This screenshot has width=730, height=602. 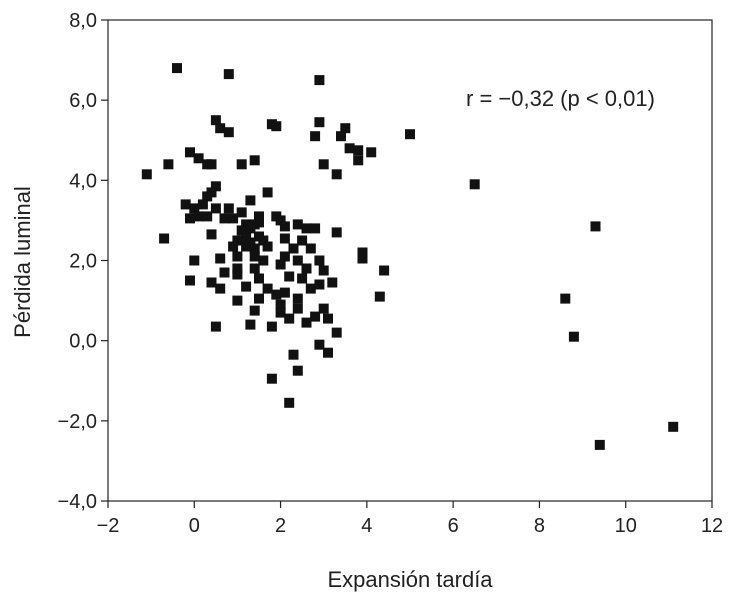 What do you see at coordinates (280, 526) in the screenshot?
I see `x-tick-label: 2` at bounding box center [280, 526].